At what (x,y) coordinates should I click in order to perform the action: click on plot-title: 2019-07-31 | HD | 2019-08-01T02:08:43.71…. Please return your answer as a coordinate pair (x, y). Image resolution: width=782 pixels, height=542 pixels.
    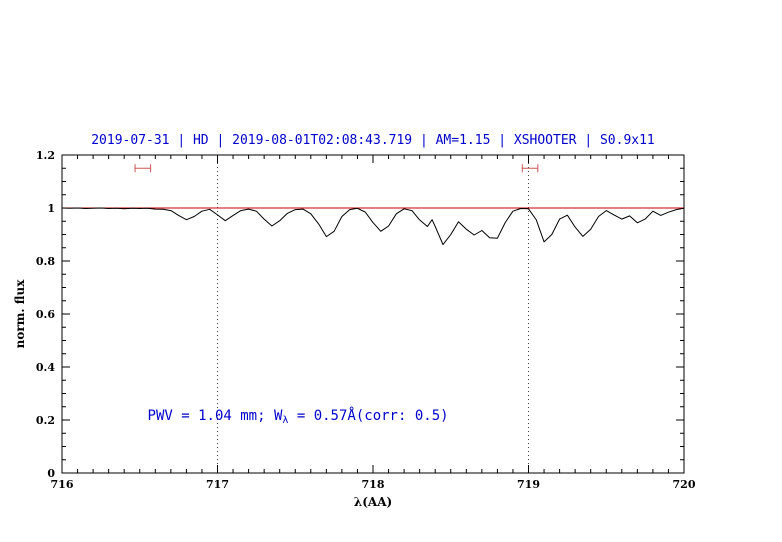
    Looking at the image, I should click on (373, 140).